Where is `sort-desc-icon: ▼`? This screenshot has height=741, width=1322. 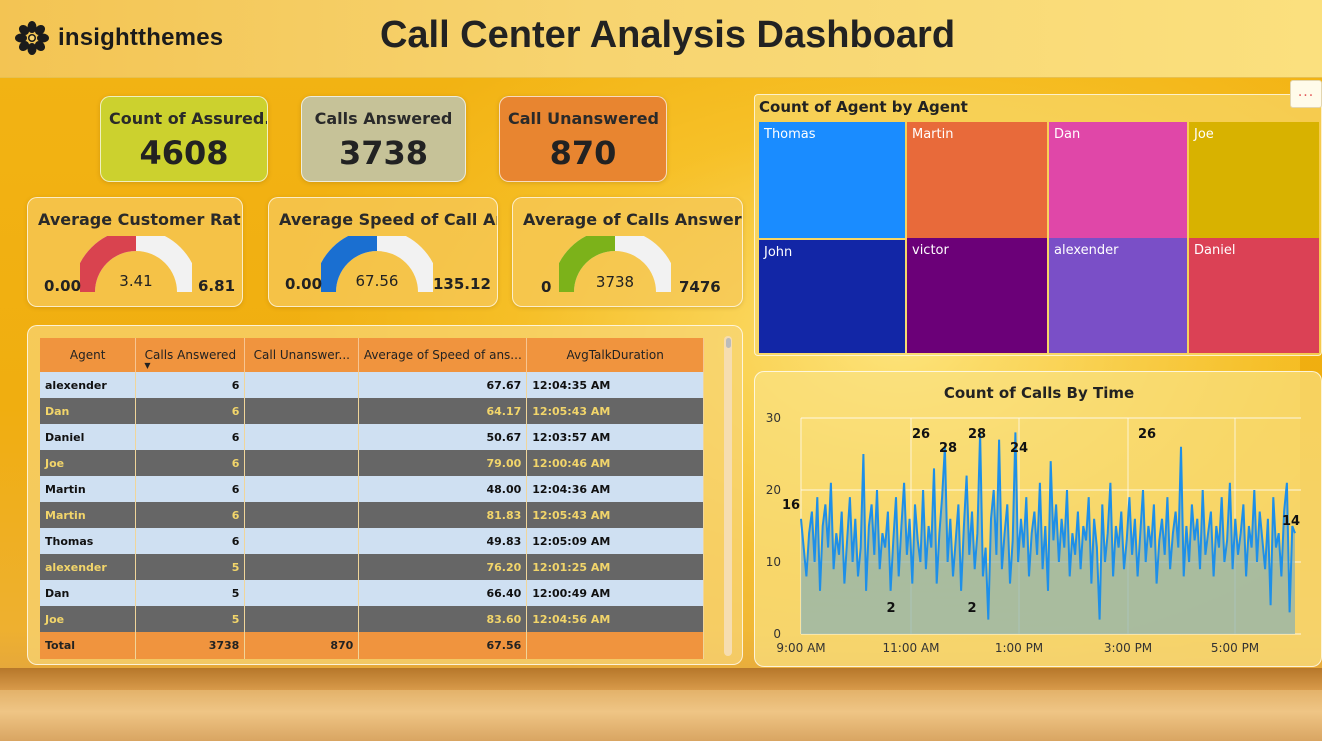 sort-desc-icon: ▼ is located at coordinates (147, 365).